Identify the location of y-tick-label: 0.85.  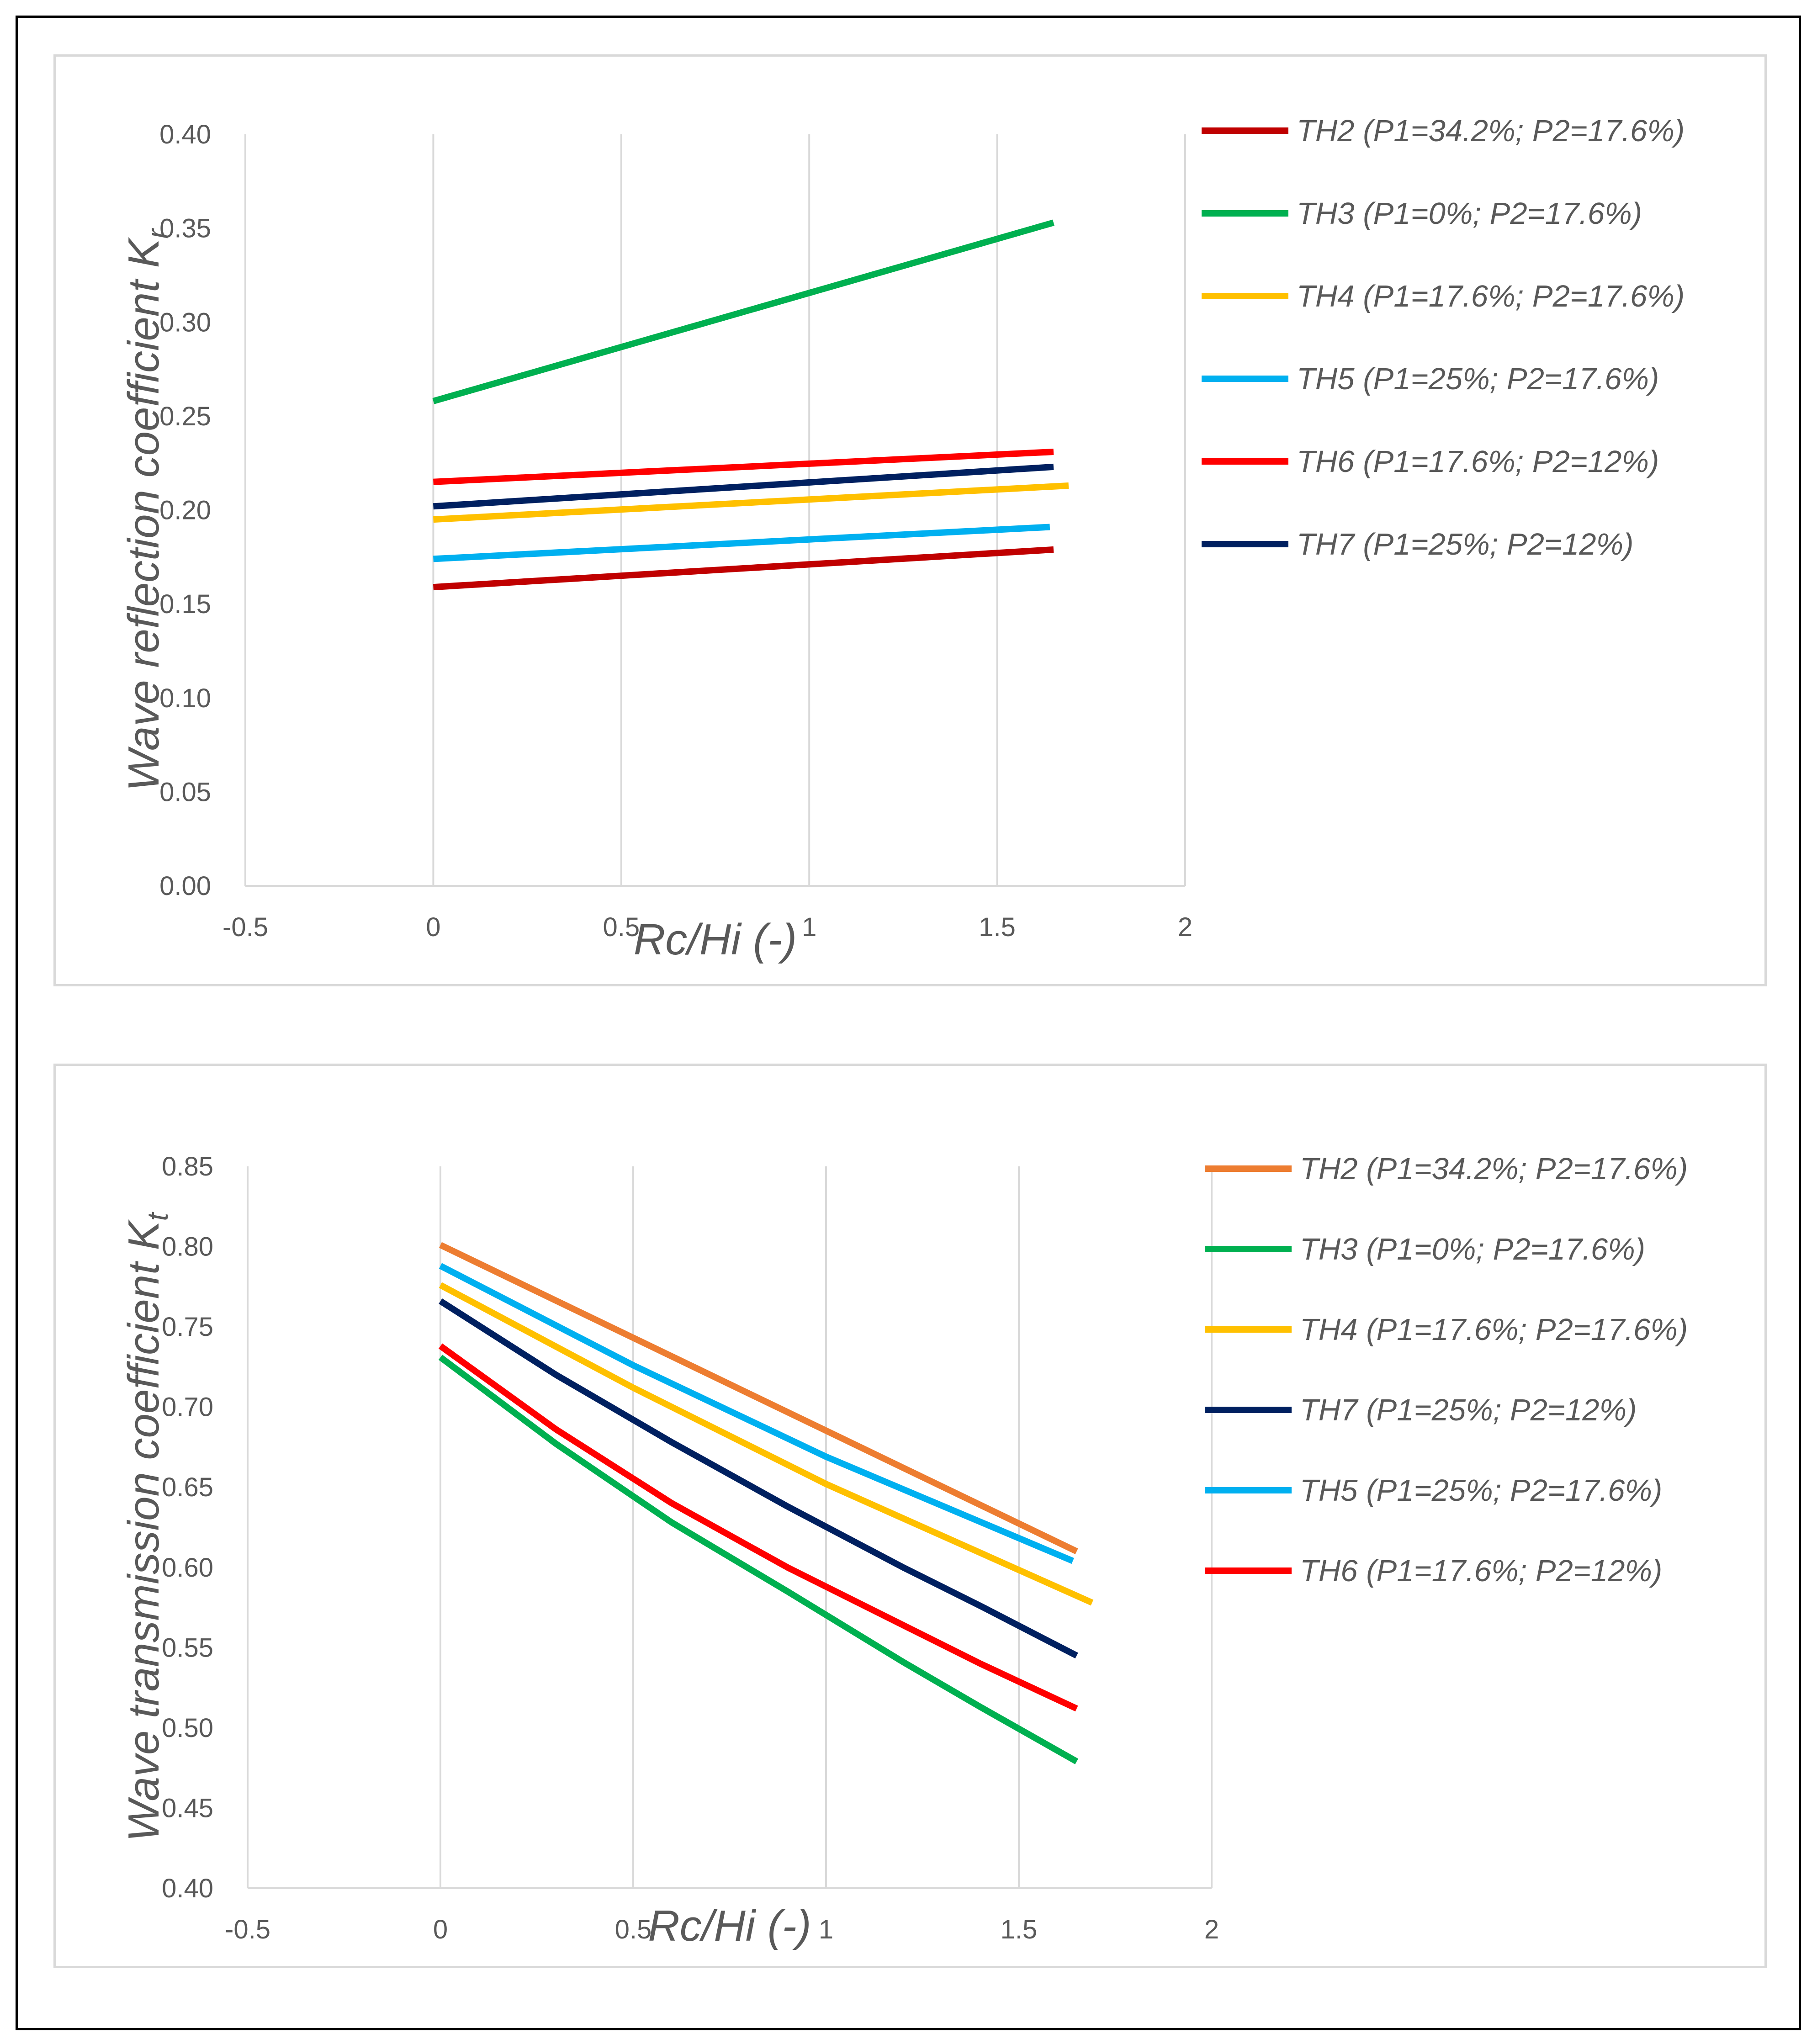
(187, 1166).